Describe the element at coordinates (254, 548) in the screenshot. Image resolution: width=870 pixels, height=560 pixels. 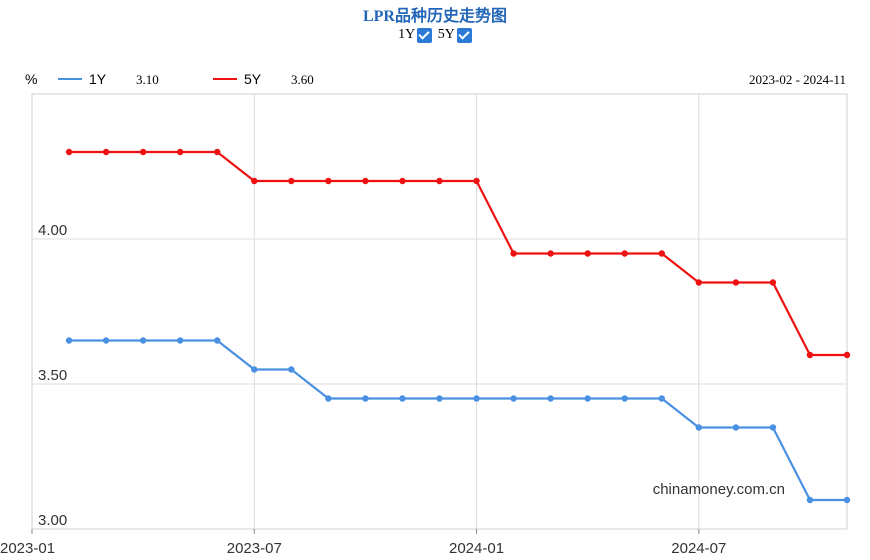
I see `x-tick-label-1: 2023-07` at that location.